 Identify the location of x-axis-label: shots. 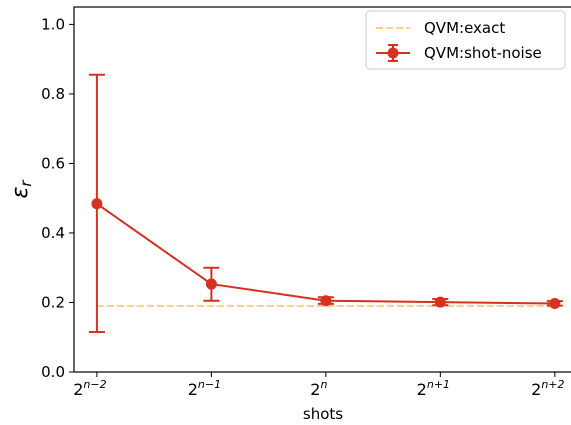
(323, 414).